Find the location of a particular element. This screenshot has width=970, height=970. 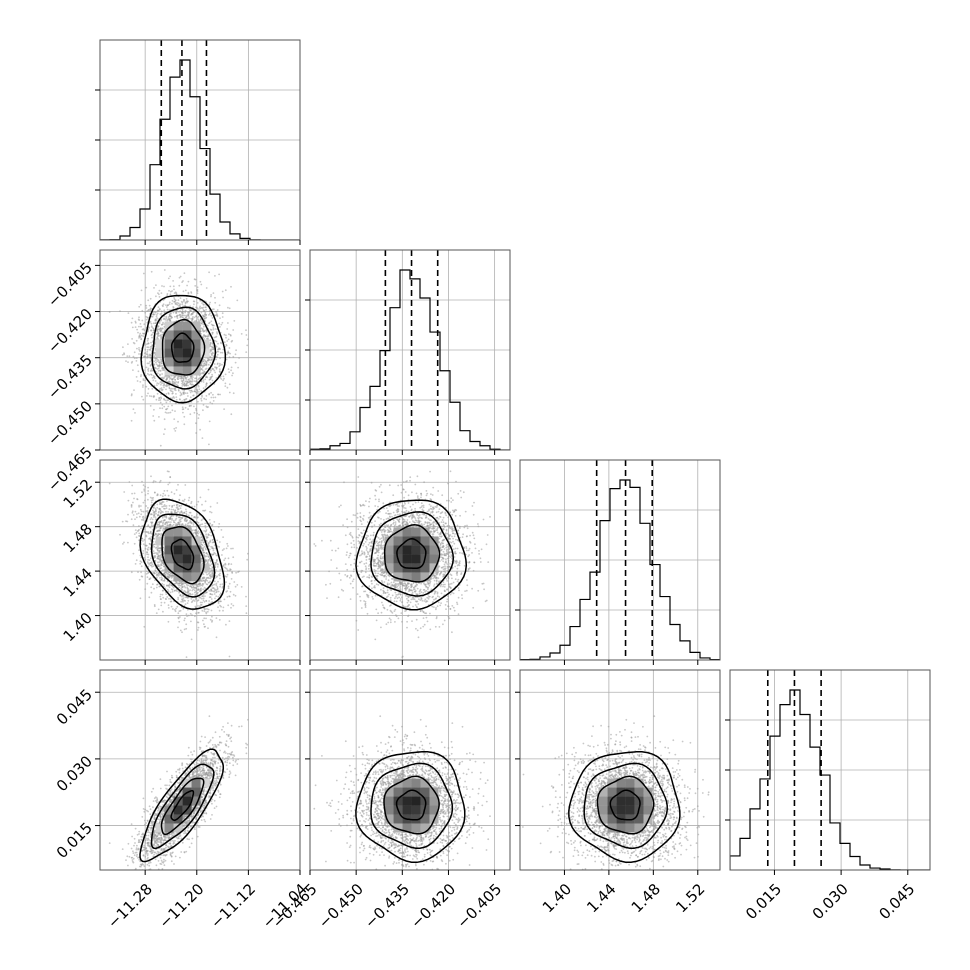

y-tick-label: −0.450 is located at coordinates (70, 423).